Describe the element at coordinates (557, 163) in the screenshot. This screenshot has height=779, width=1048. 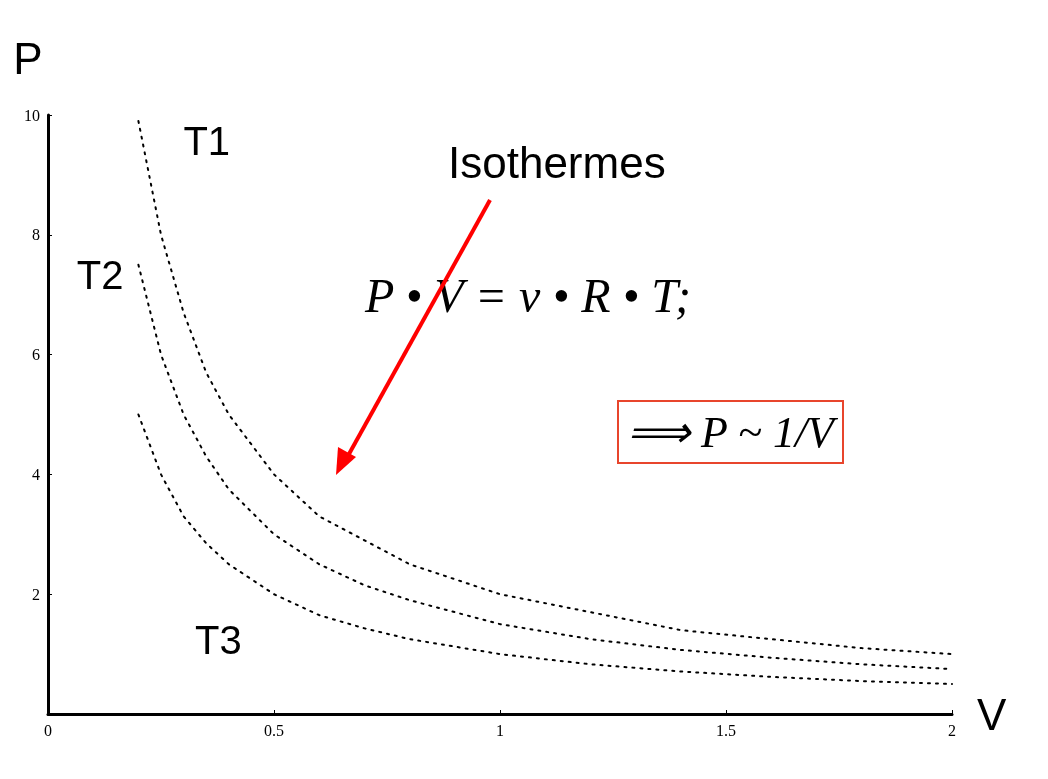
I see `annotation: Isothermes` at that location.